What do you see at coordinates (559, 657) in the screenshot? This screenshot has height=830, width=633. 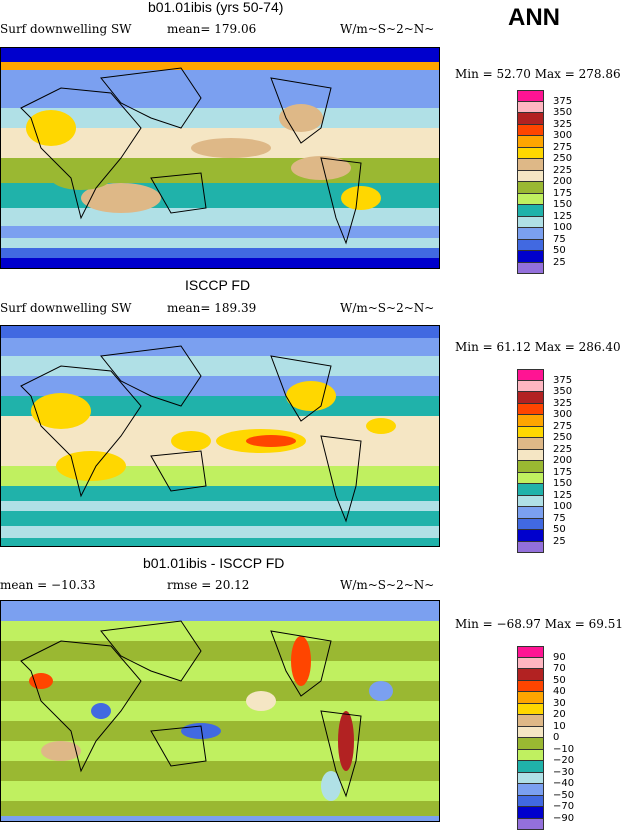 I see `colorbar-label: 90` at bounding box center [559, 657].